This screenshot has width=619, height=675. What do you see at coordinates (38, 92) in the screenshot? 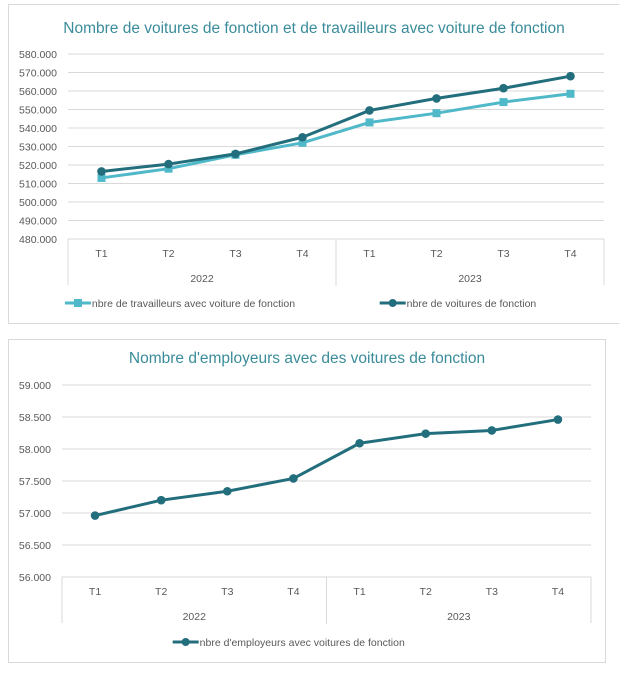
I see `y-tick-label: 560.000` at bounding box center [38, 92].